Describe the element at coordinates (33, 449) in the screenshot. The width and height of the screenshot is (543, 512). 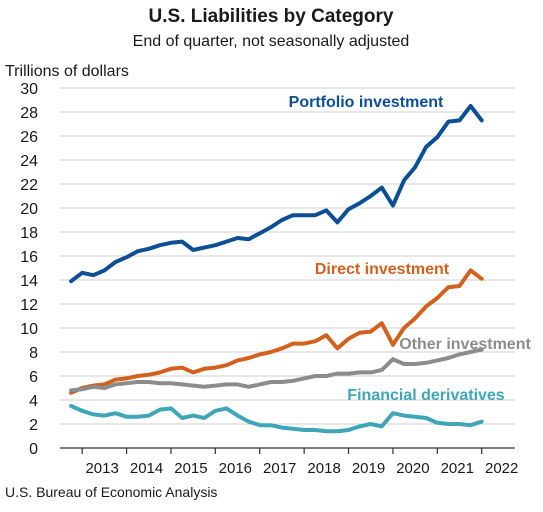
I see `y-tick-label: 0` at that location.